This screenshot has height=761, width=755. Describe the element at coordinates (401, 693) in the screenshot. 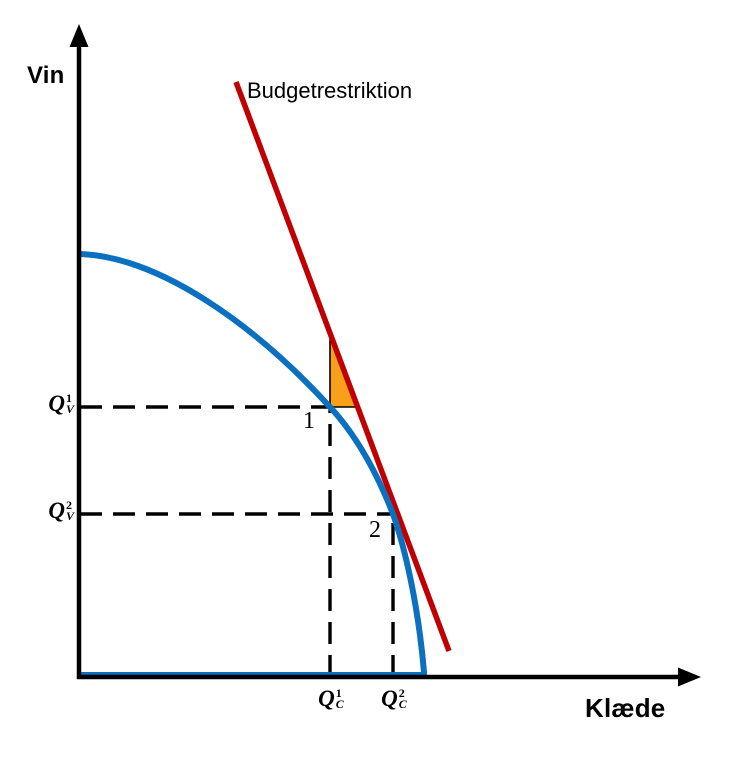

I see `qc2-sup: 2` at that location.